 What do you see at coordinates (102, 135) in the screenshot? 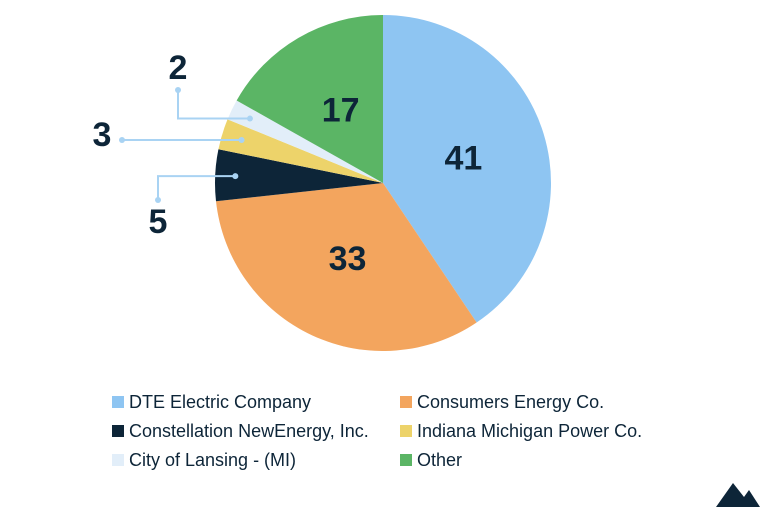
I see `value-label: 3` at bounding box center [102, 135].